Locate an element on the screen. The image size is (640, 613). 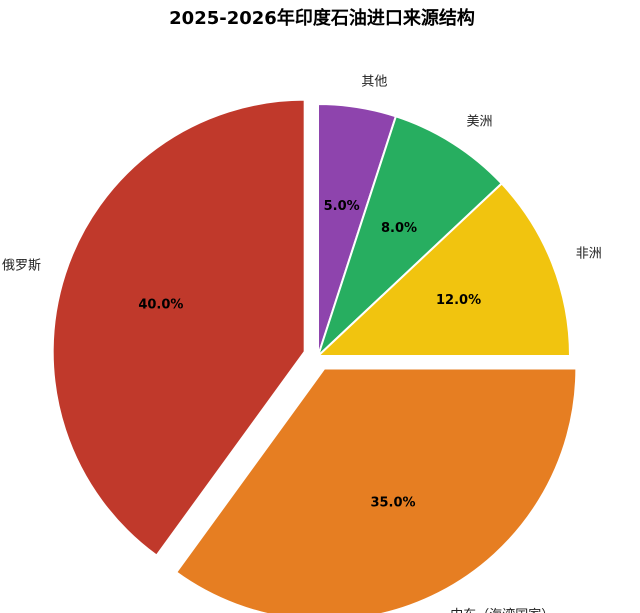
slice-percent-label-1: 8.0% is located at coordinates (399, 228).